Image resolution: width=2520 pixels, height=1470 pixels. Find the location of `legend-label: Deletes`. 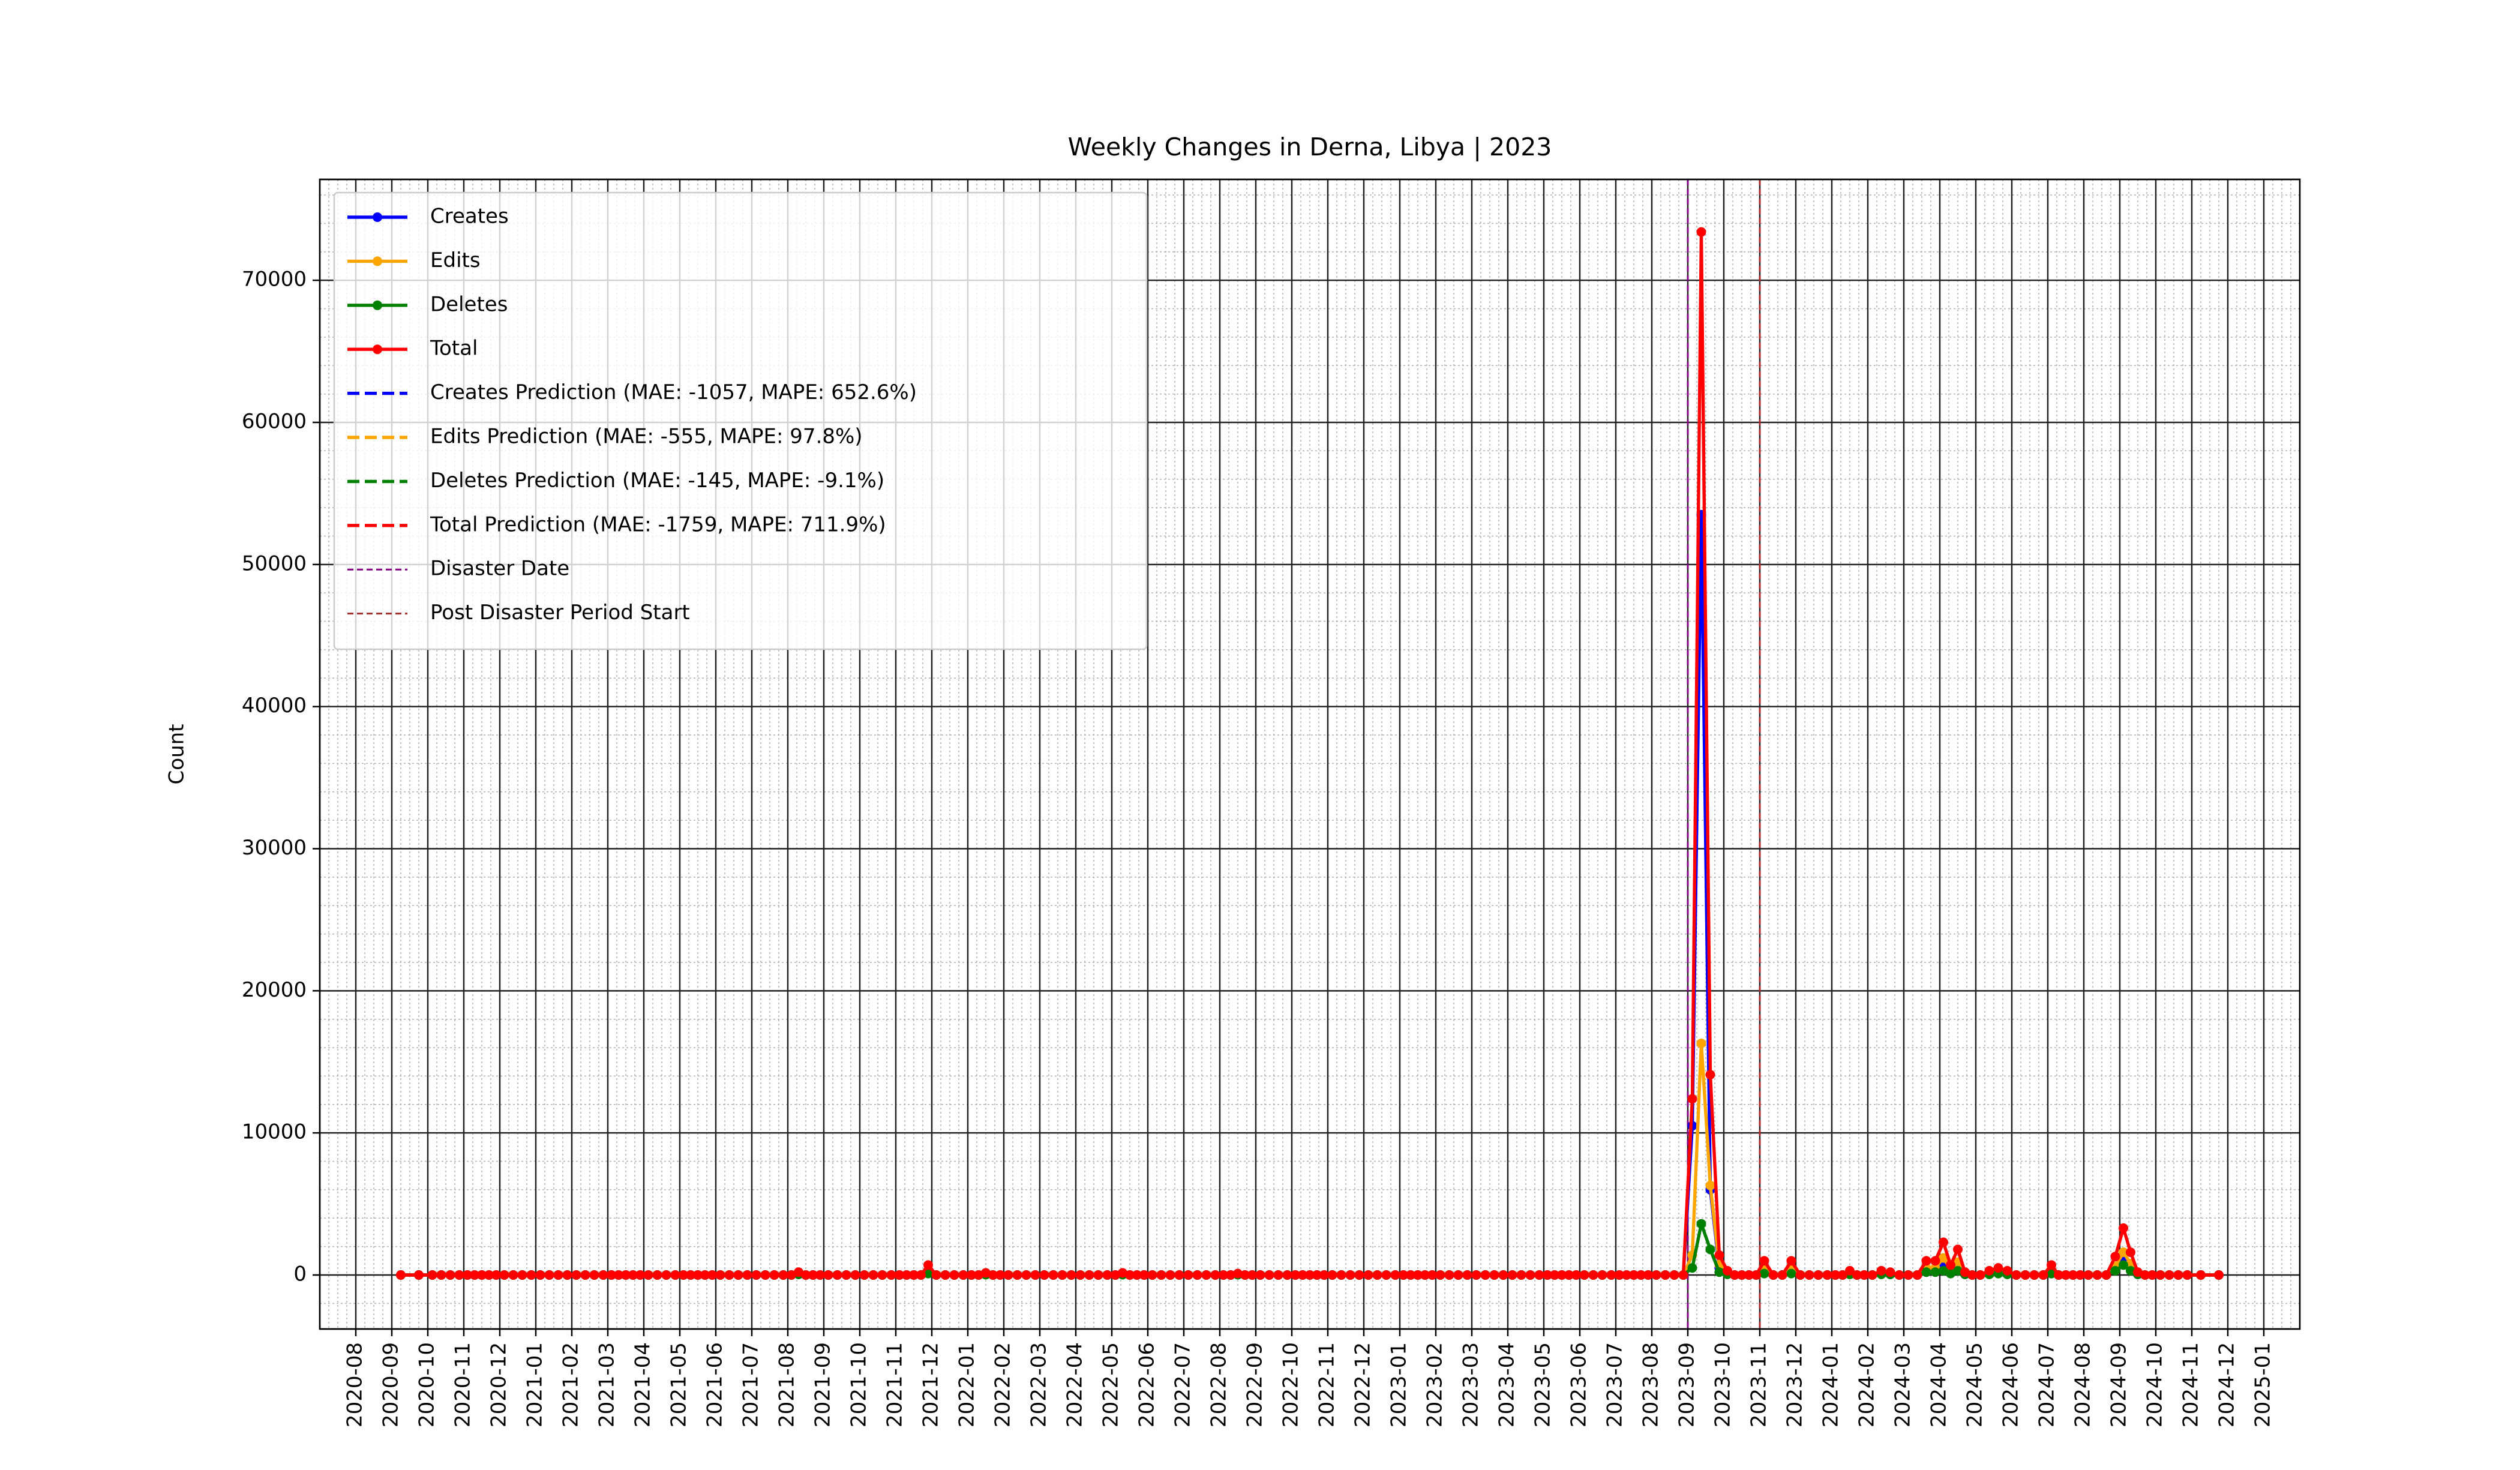

legend-label: Deletes is located at coordinates (469, 304).